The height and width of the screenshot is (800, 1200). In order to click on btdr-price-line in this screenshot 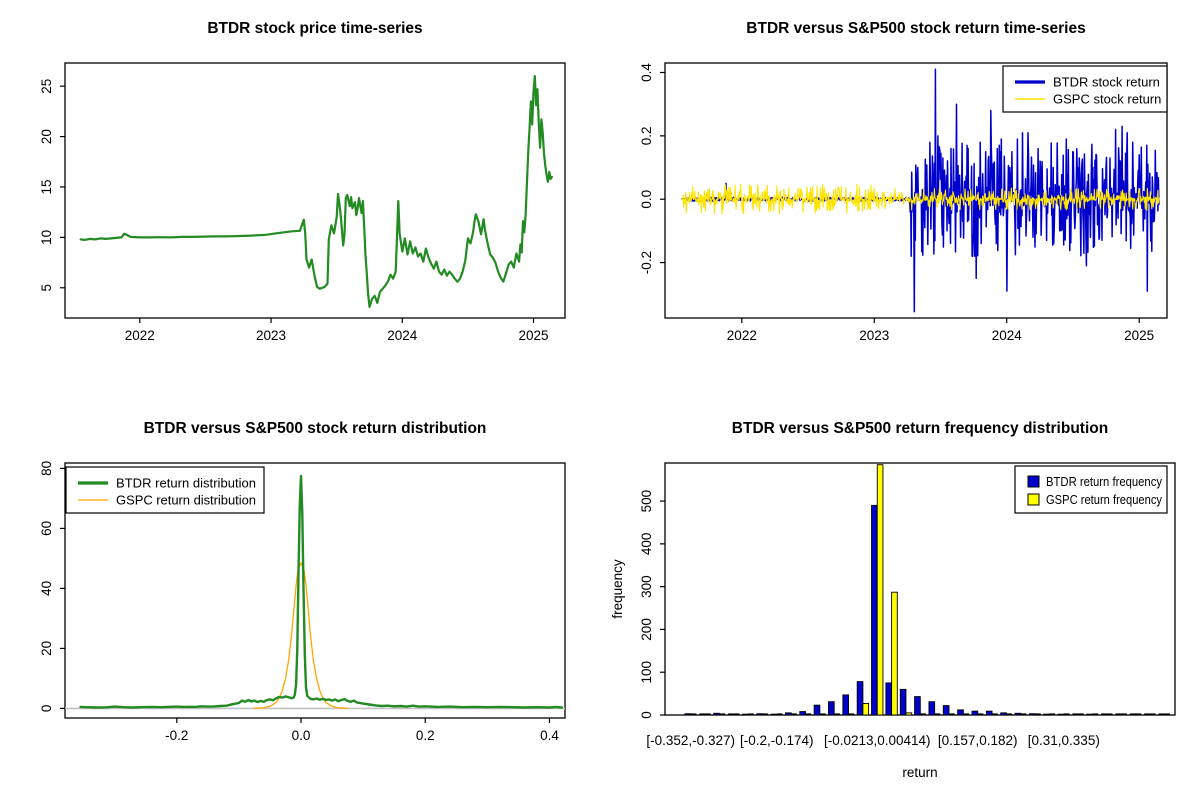, I will do `click(316, 191)`.